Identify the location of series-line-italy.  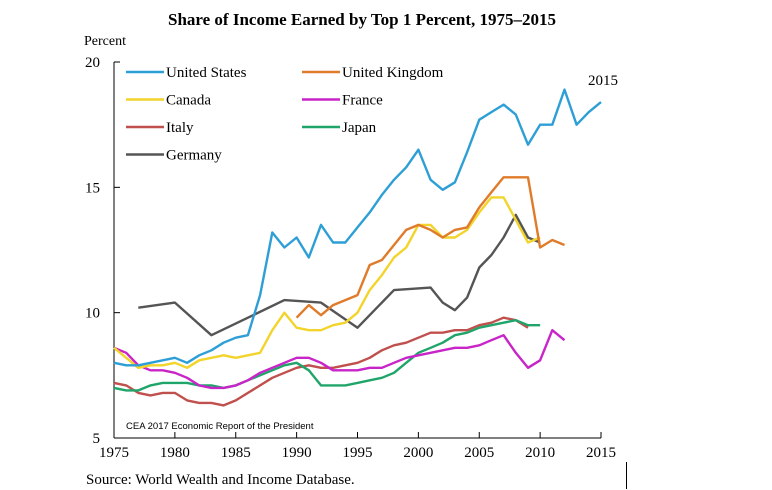
(321, 361).